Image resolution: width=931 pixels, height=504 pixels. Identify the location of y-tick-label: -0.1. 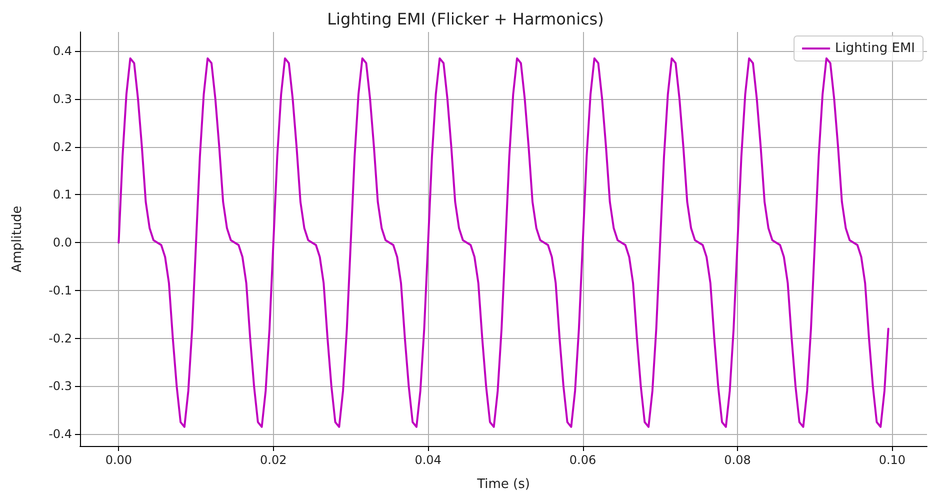
(60, 290).